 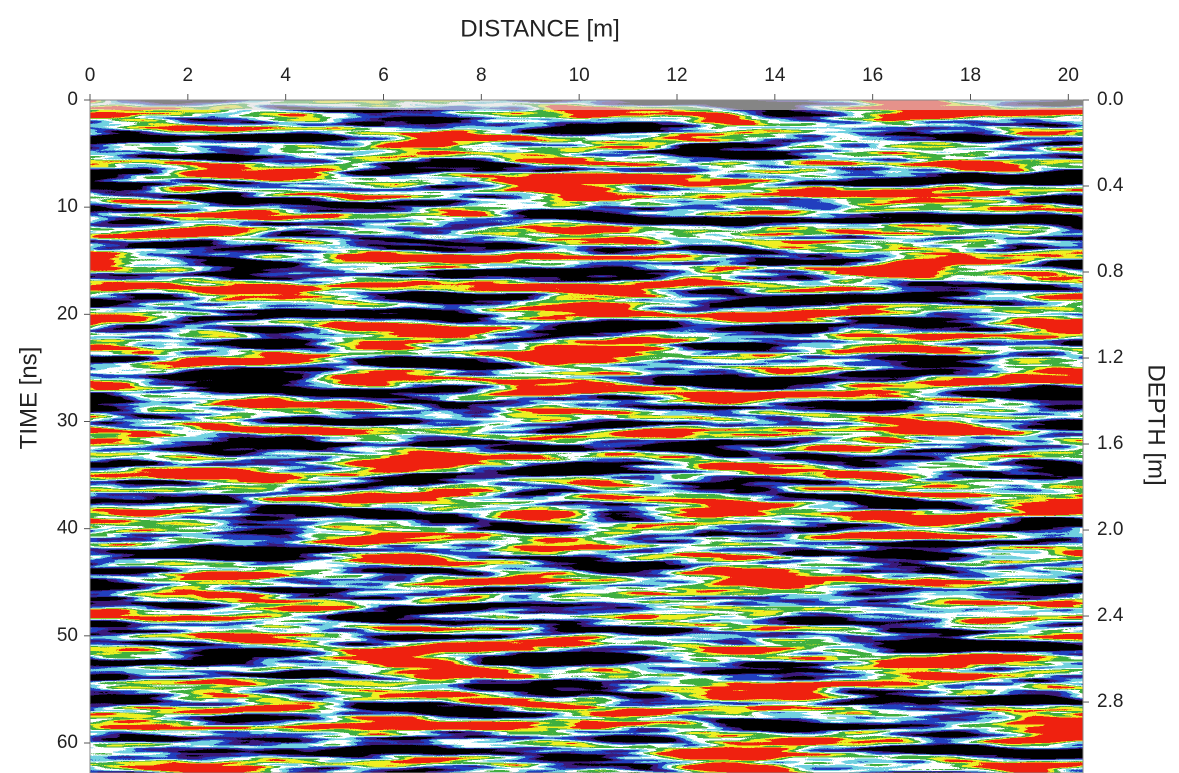 What do you see at coordinates (28, 398) in the screenshot?
I see `y-axis-title: TIME [ns]` at bounding box center [28, 398].